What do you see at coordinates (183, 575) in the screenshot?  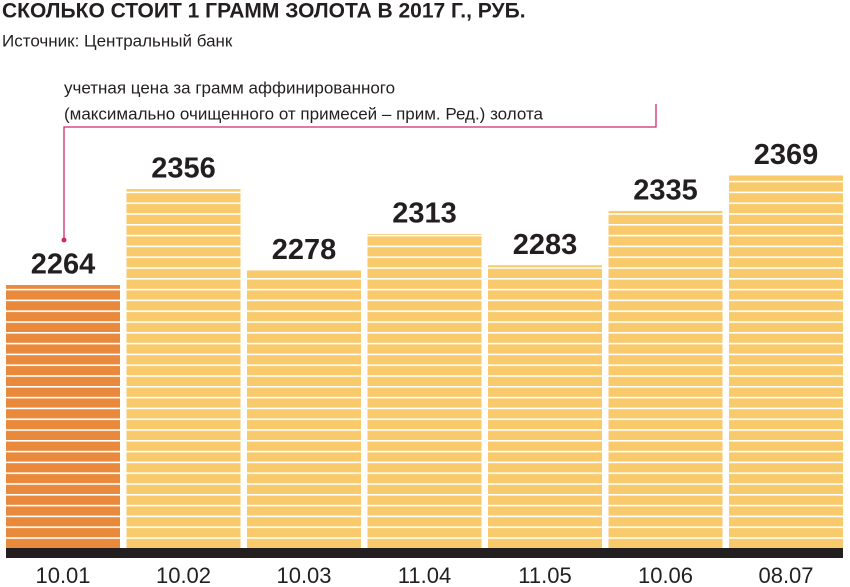 I see `x-tick-label: 10.02` at bounding box center [183, 575].